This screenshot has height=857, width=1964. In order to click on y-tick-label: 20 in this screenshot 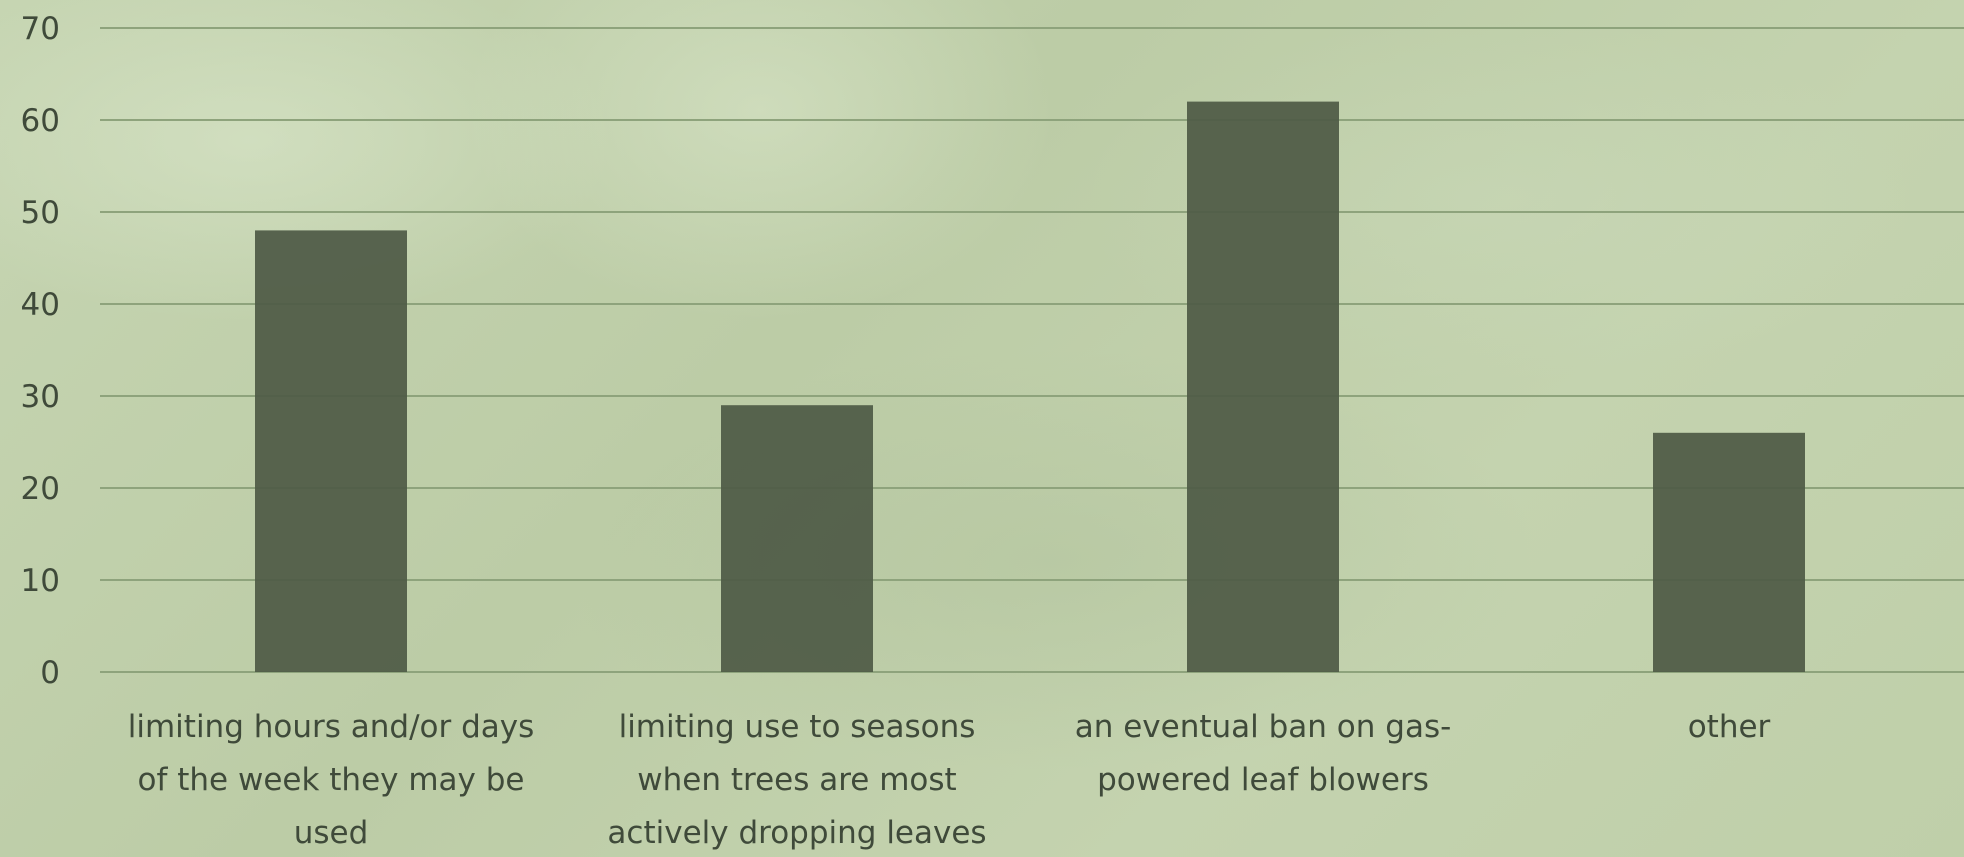, I will do `click(40, 489)`.